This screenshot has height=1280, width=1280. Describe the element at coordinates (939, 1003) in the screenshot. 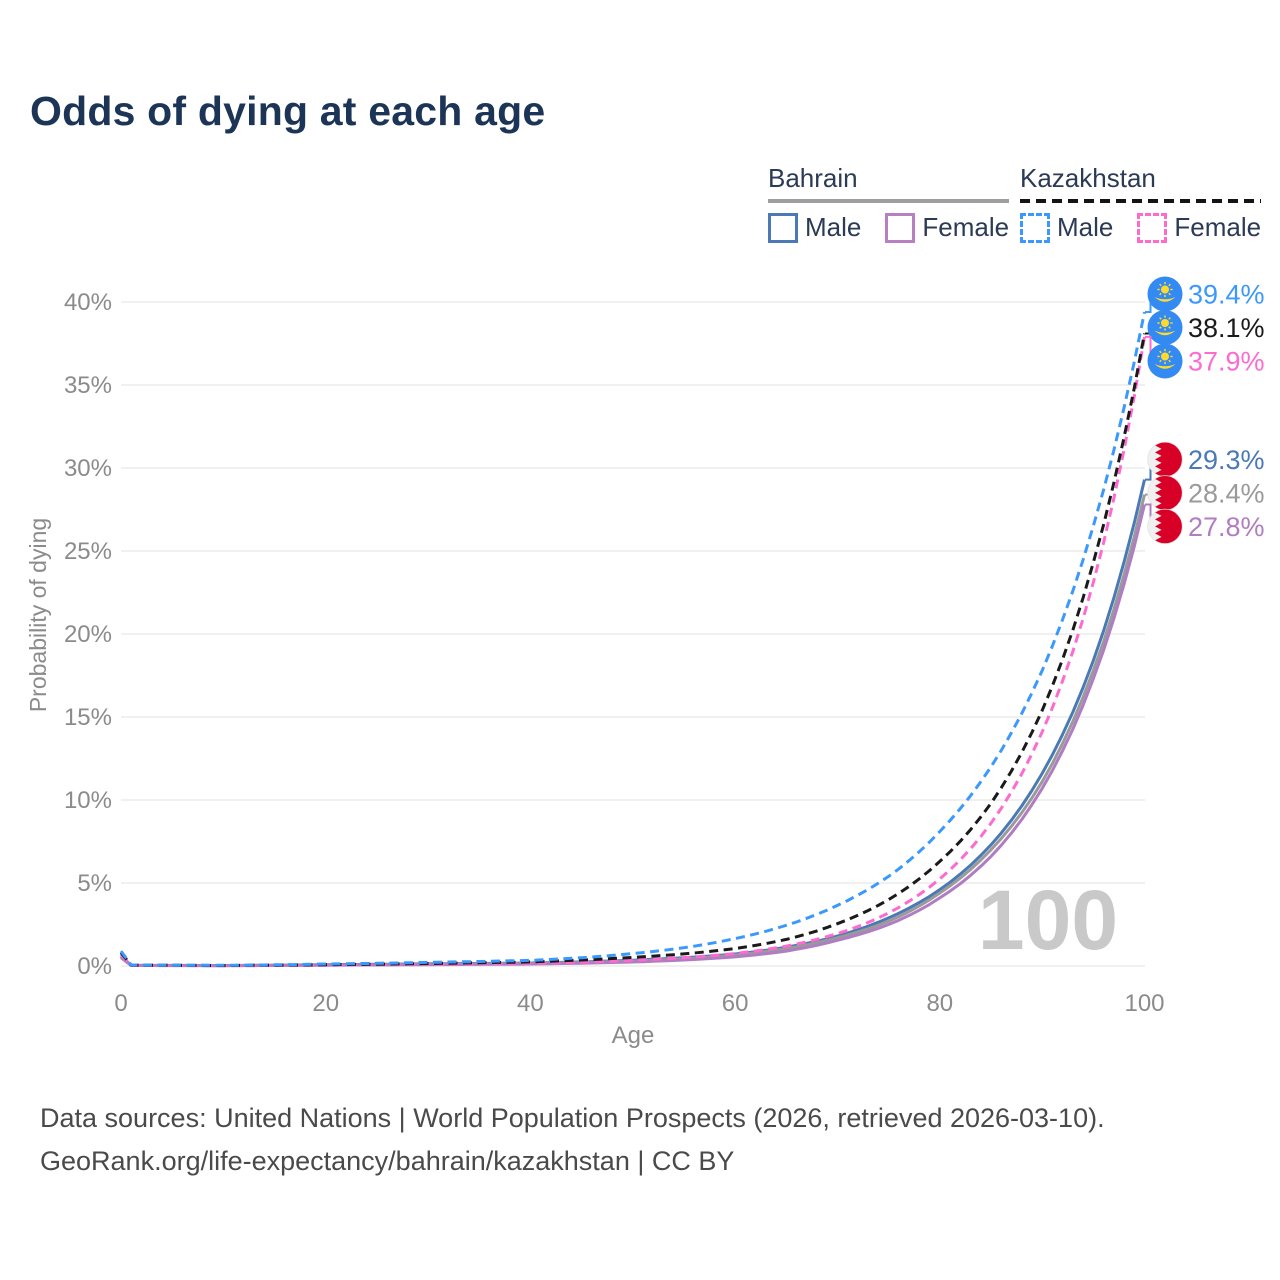

I see `x-tick-label: 80` at that location.